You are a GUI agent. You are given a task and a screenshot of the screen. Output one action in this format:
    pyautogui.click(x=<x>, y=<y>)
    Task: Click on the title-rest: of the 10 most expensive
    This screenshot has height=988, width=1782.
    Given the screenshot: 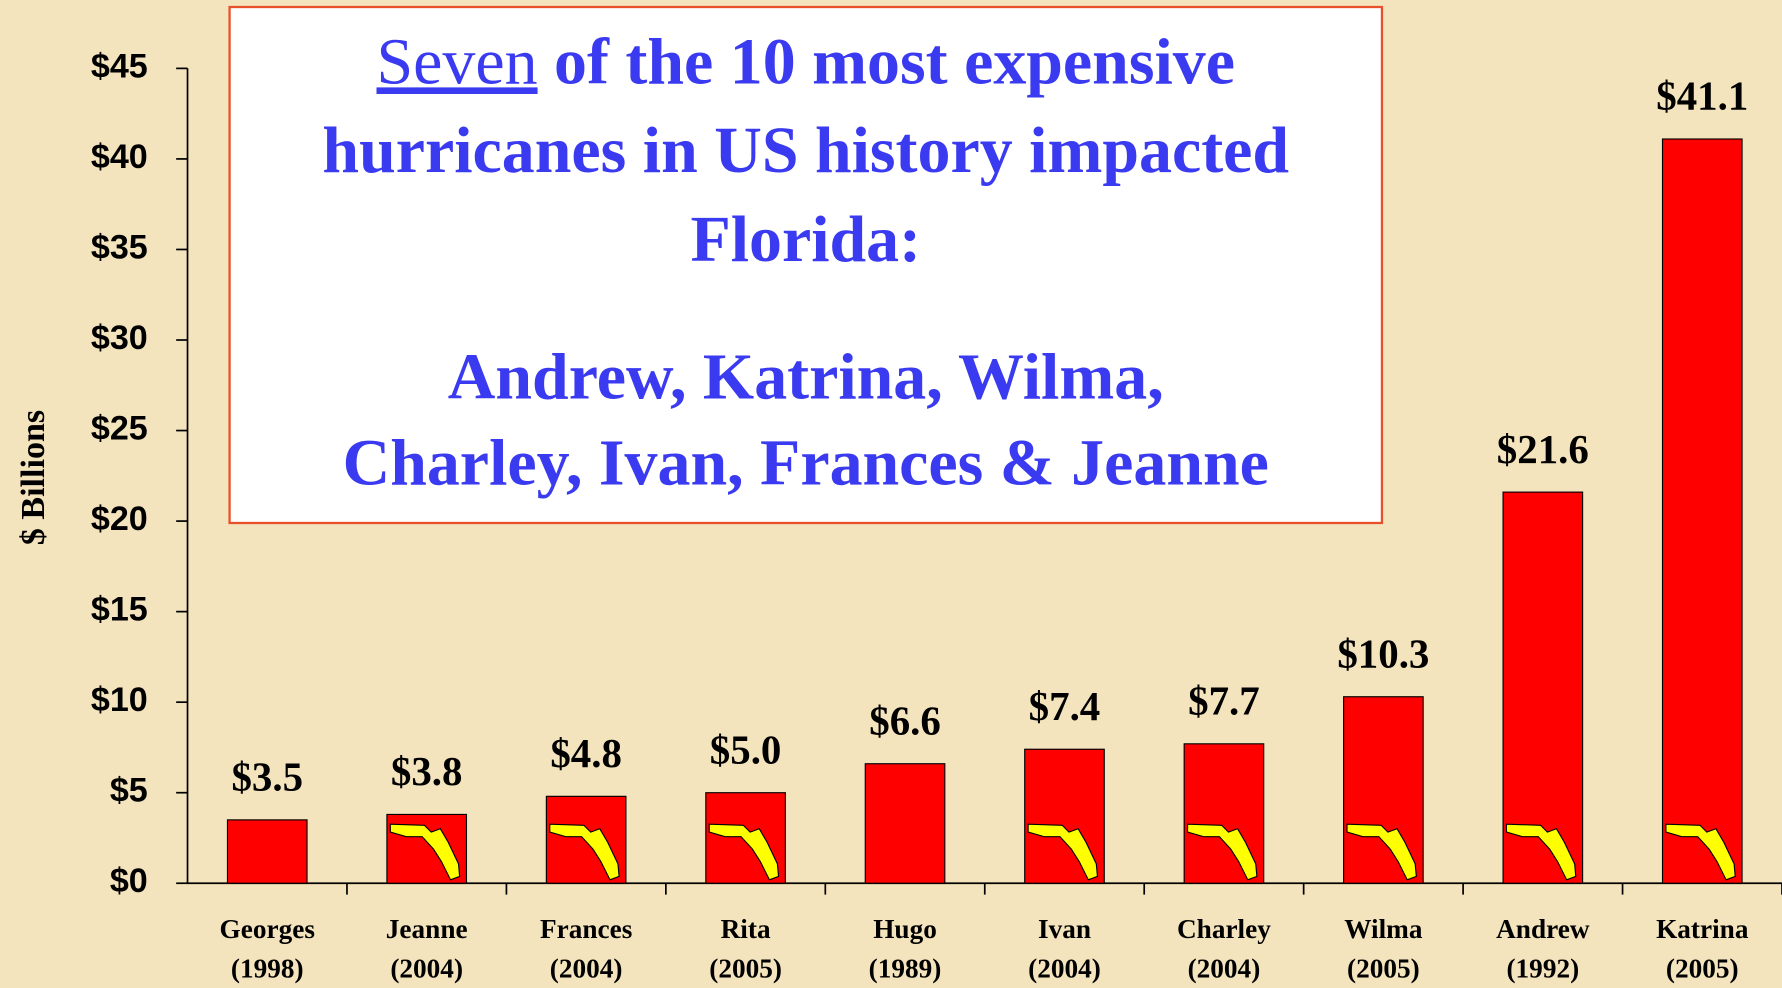 What is the action you would take?
    pyautogui.click(x=886, y=62)
    